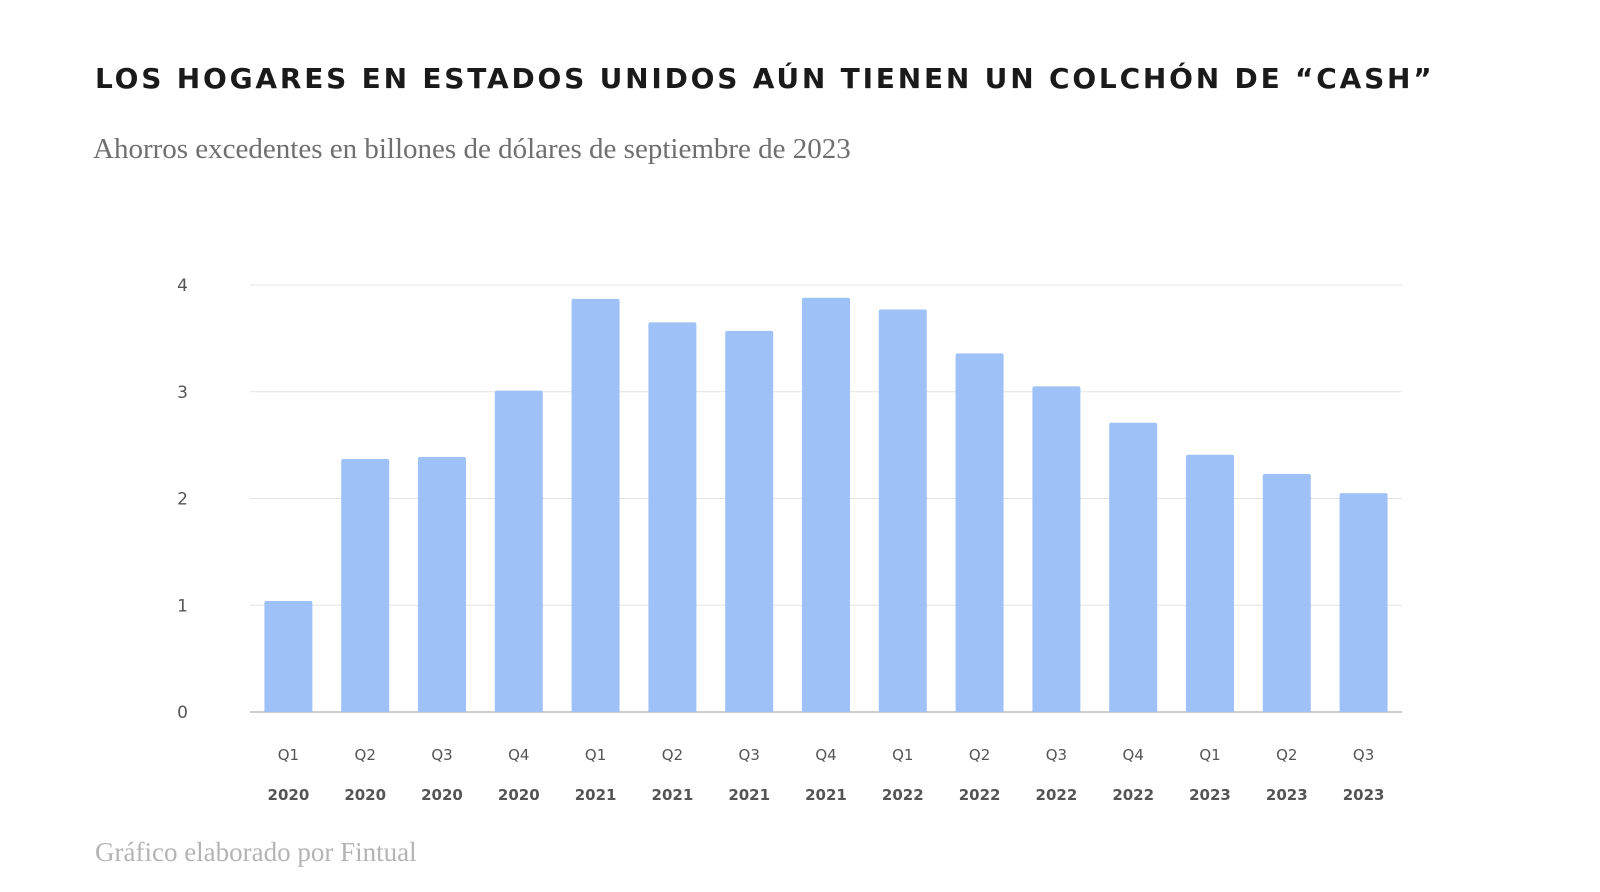 The image size is (1600, 892). Describe the element at coordinates (182, 286) in the screenshot. I see `y-tick-label: 4` at that location.